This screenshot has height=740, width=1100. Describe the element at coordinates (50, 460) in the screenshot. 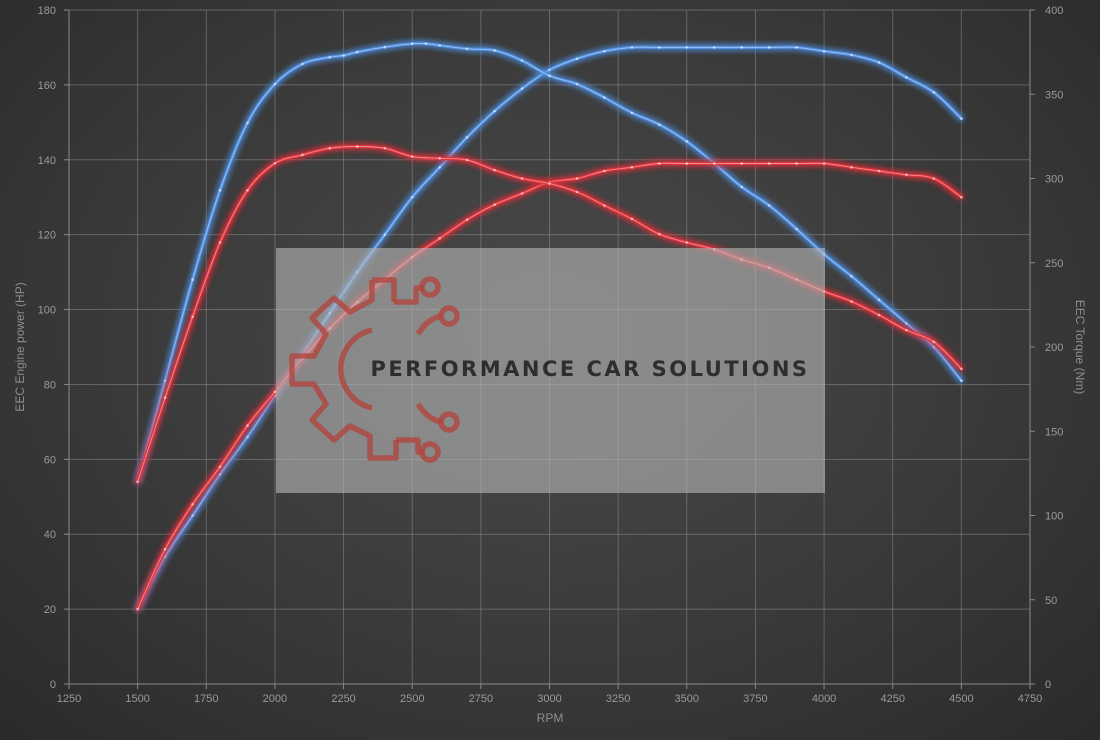

I see `y-left-tick-label: 60` at that location.